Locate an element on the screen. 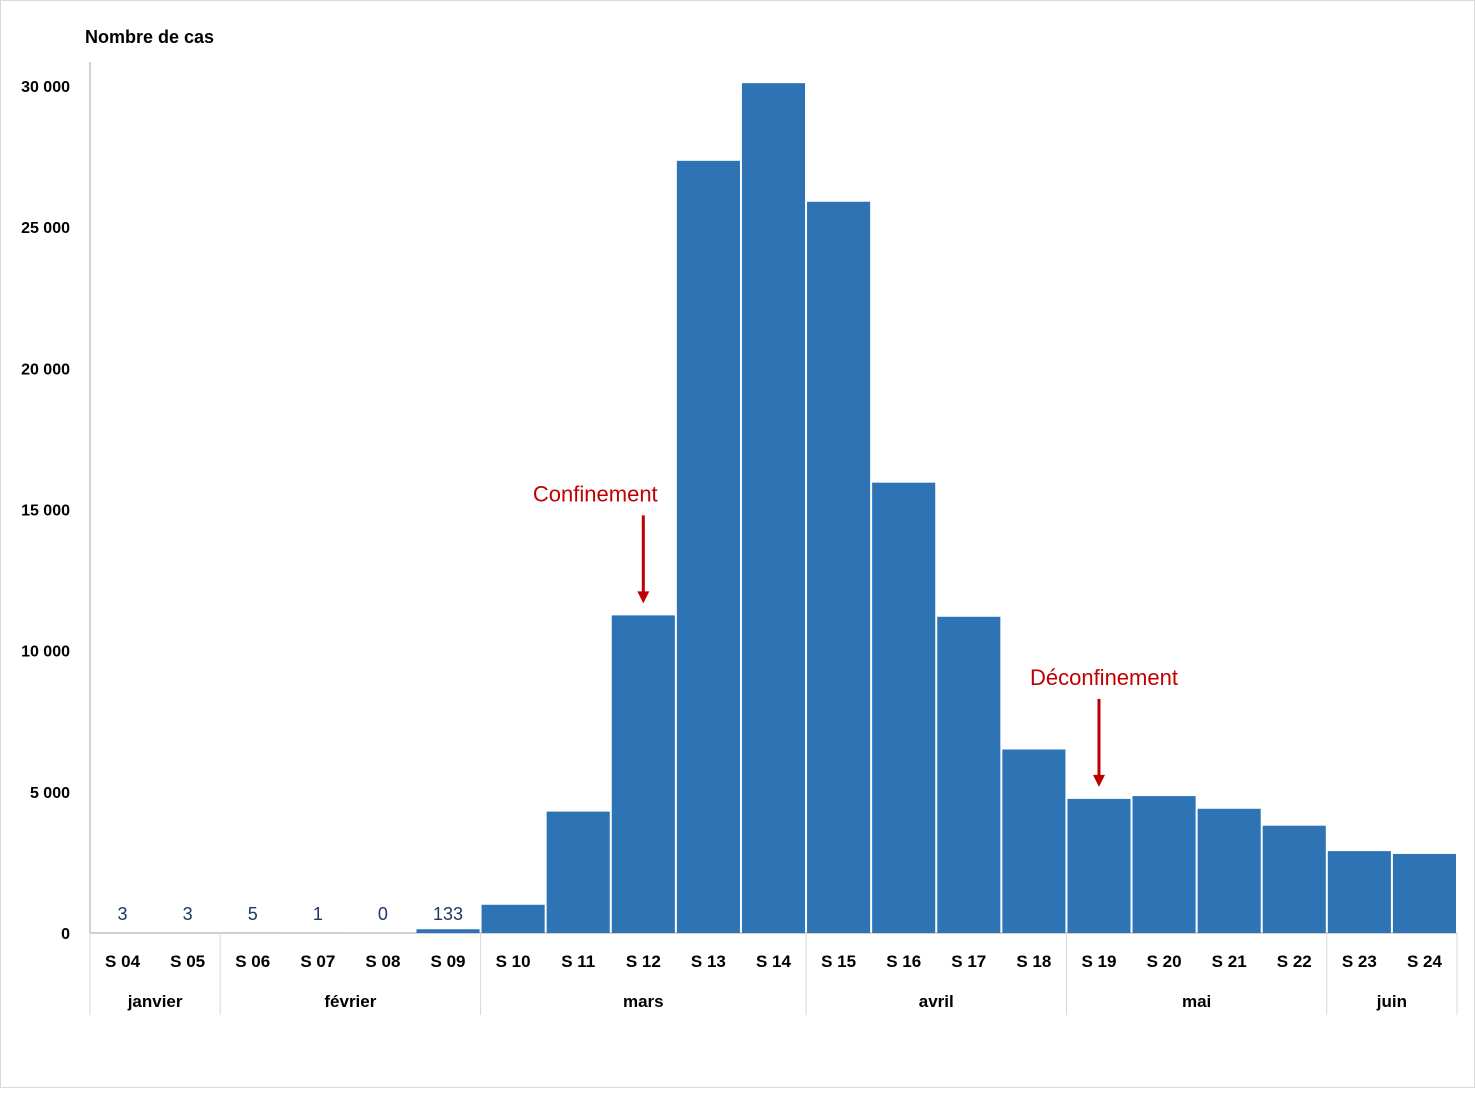 This screenshot has width=1475, height=1093. month-label: avril is located at coordinates (936, 1001).